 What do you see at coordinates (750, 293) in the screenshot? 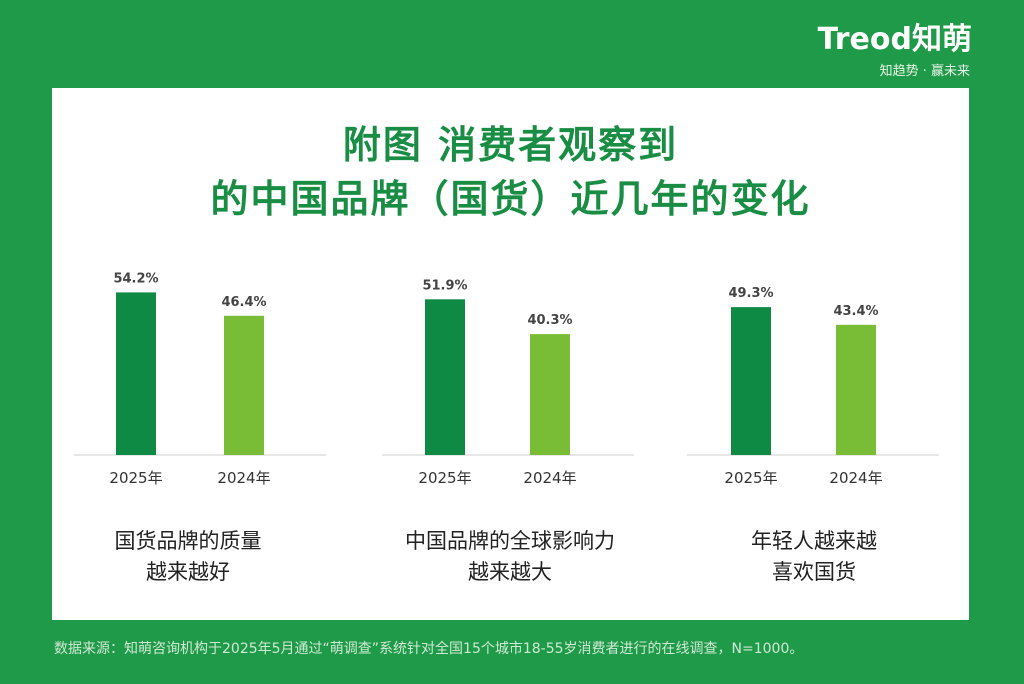
I see `data-label: 49.3%` at bounding box center [750, 293].